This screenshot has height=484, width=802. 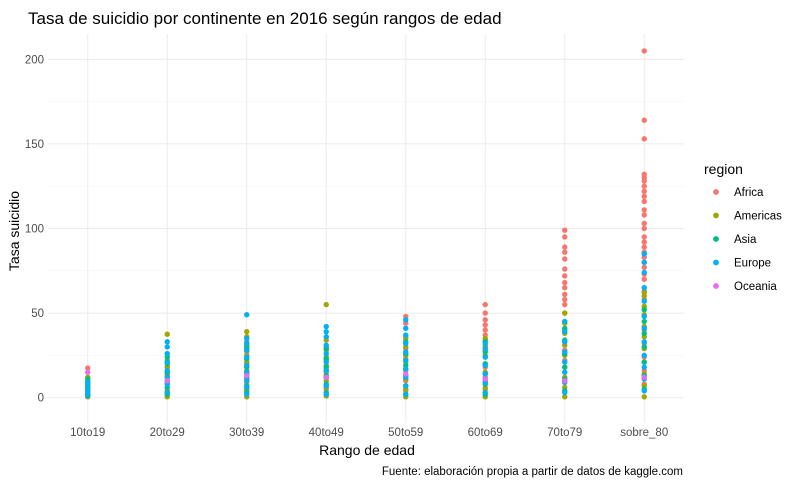 What do you see at coordinates (246, 433) in the screenshot?
I see `x-tick-label: 30to39` at bounding box center [246, 433].